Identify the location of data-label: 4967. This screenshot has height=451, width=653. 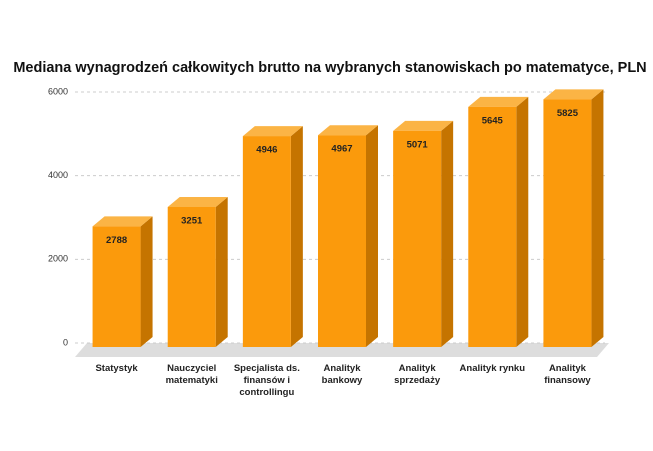
(341, 149).